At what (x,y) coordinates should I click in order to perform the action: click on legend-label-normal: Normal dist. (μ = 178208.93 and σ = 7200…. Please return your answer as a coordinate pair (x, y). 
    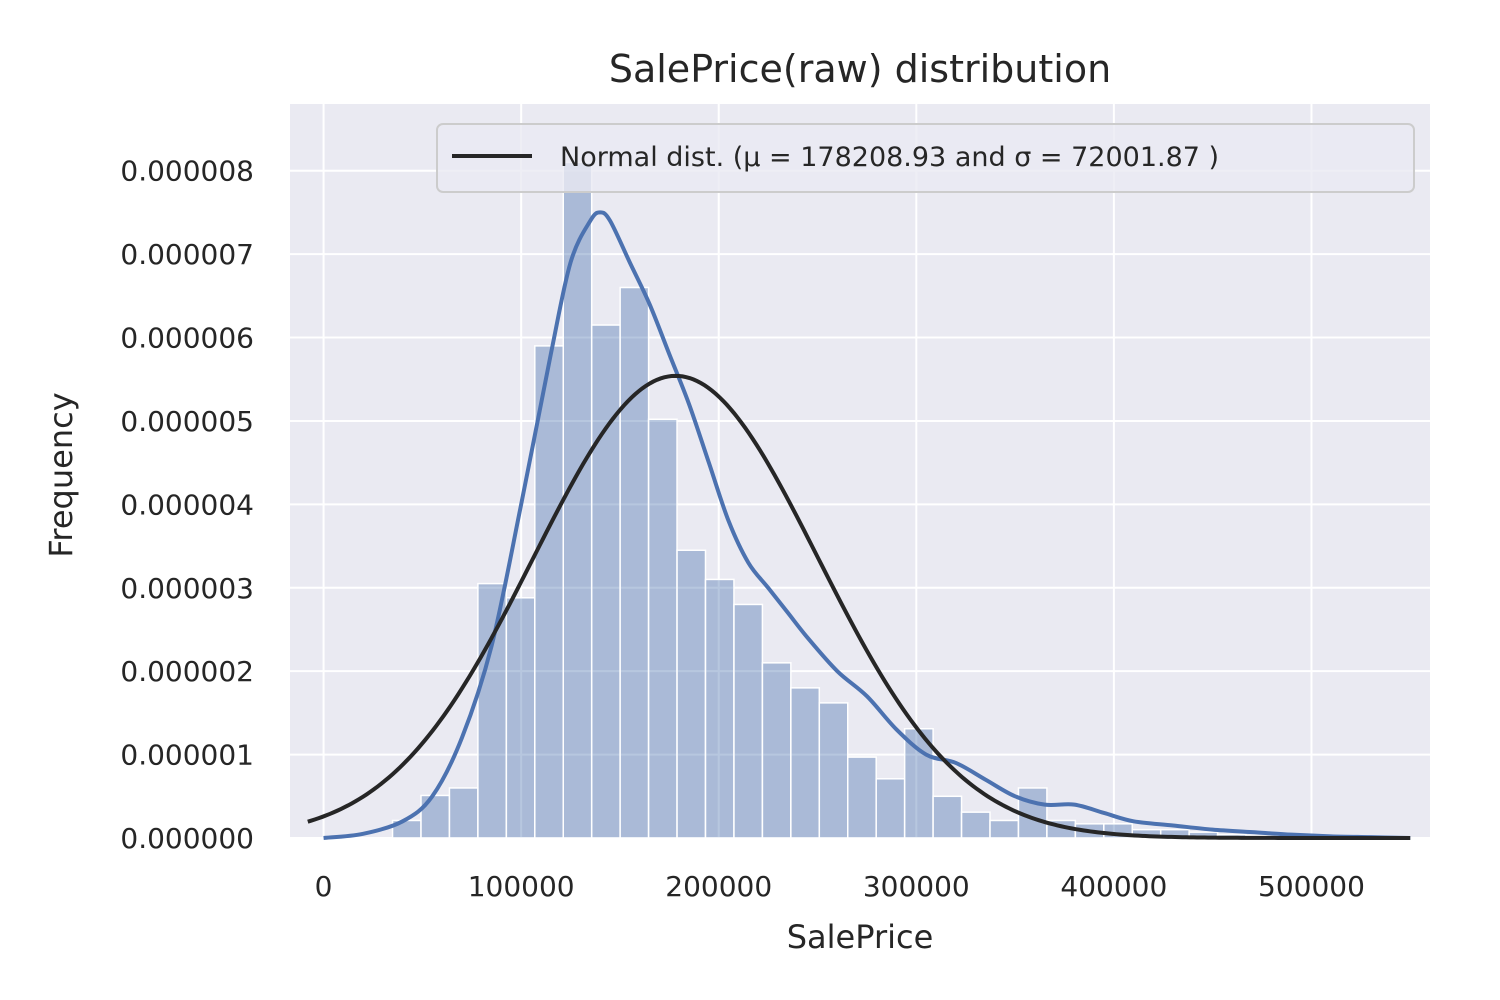
    Looking at the image, I should click on (889, 157).